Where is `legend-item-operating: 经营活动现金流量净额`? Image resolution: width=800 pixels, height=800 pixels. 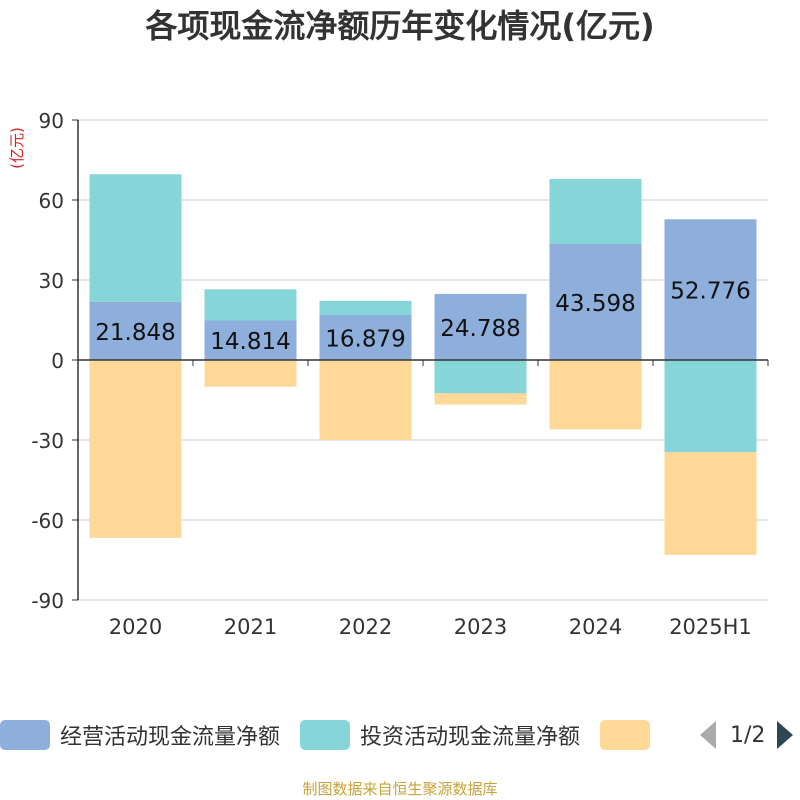
legend-item-operating: 经营活动现金流量净额 is located at coordinates (140, 735).